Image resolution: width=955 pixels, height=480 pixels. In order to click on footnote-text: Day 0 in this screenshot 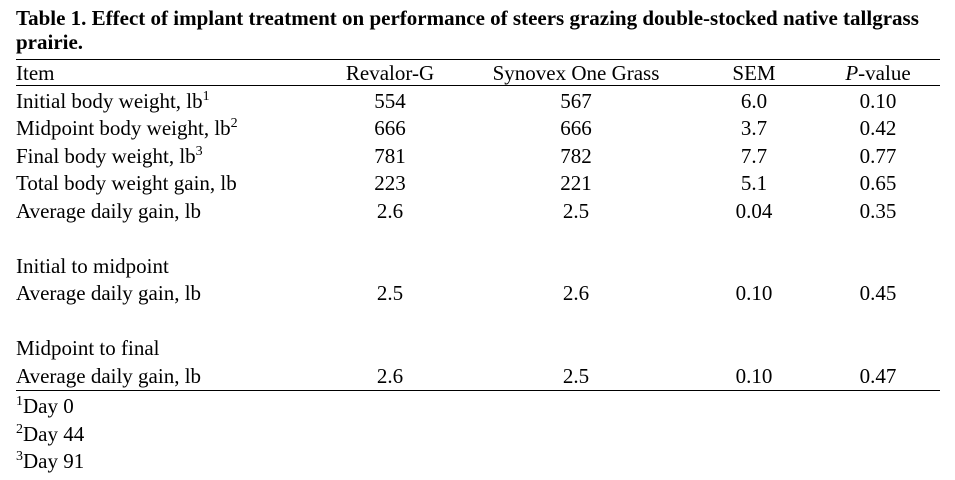, I will do `click(48, 406)`.